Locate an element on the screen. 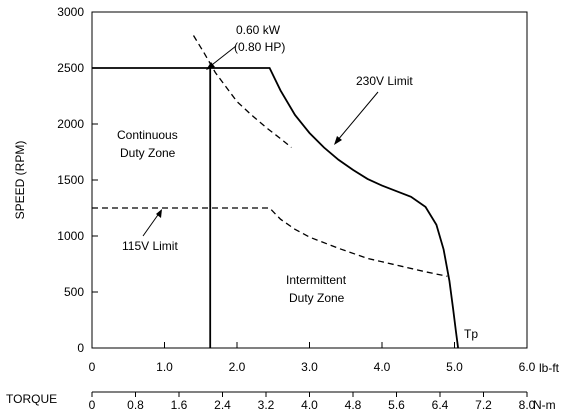 This screenshot has height=418, width=566. x-unit-lbft: lb-ft is located at coordinates (549, 368).